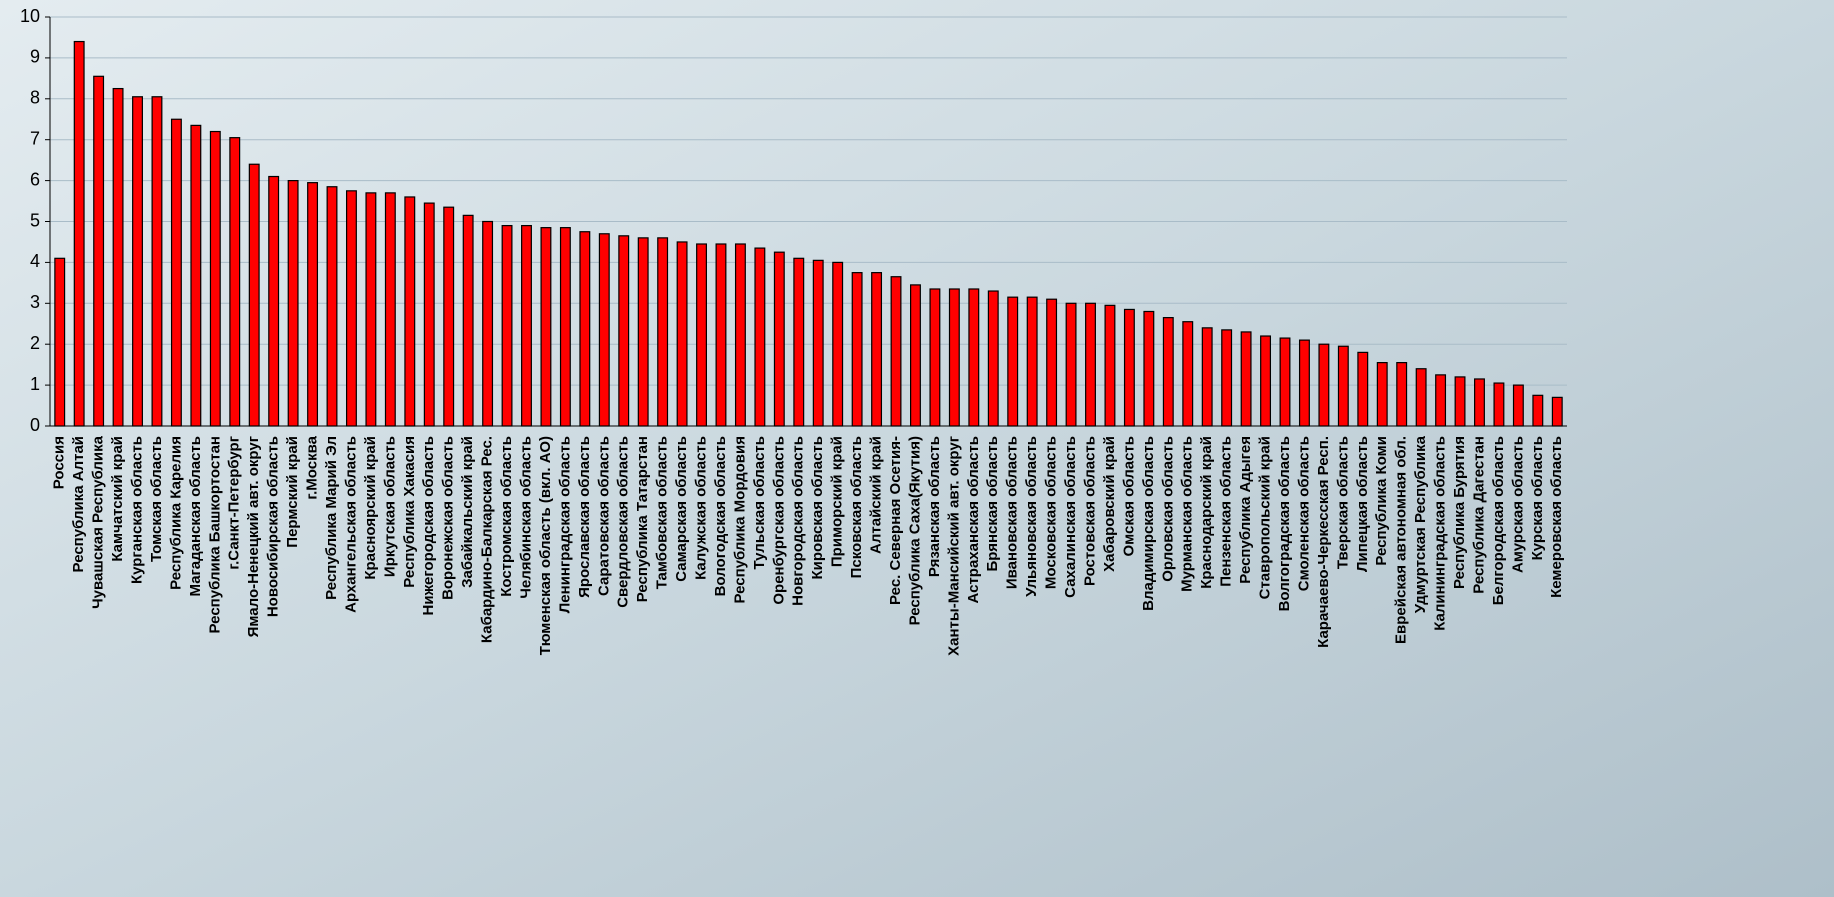 The image size is (1834, 897). I want to click on x-tick-label: Краснодарский край, so click(1206, 512).